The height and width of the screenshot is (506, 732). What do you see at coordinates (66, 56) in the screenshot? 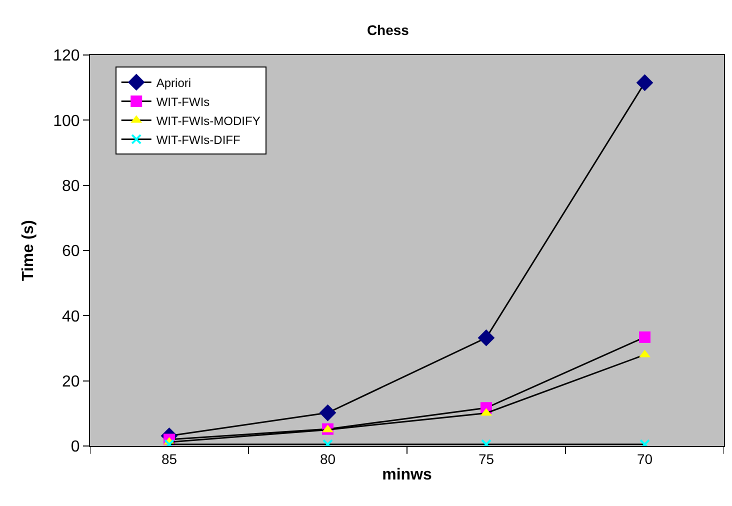
I see `y-tick-label: 120` at bounding box center [66, 56].